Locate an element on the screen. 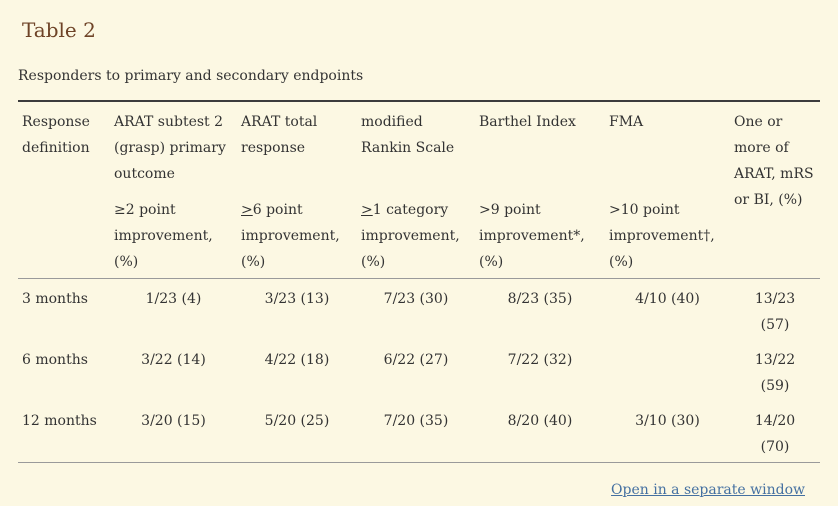 The image size is (838, 506). data-cell: 3/22 (14) is located at coordinates (173, 360).